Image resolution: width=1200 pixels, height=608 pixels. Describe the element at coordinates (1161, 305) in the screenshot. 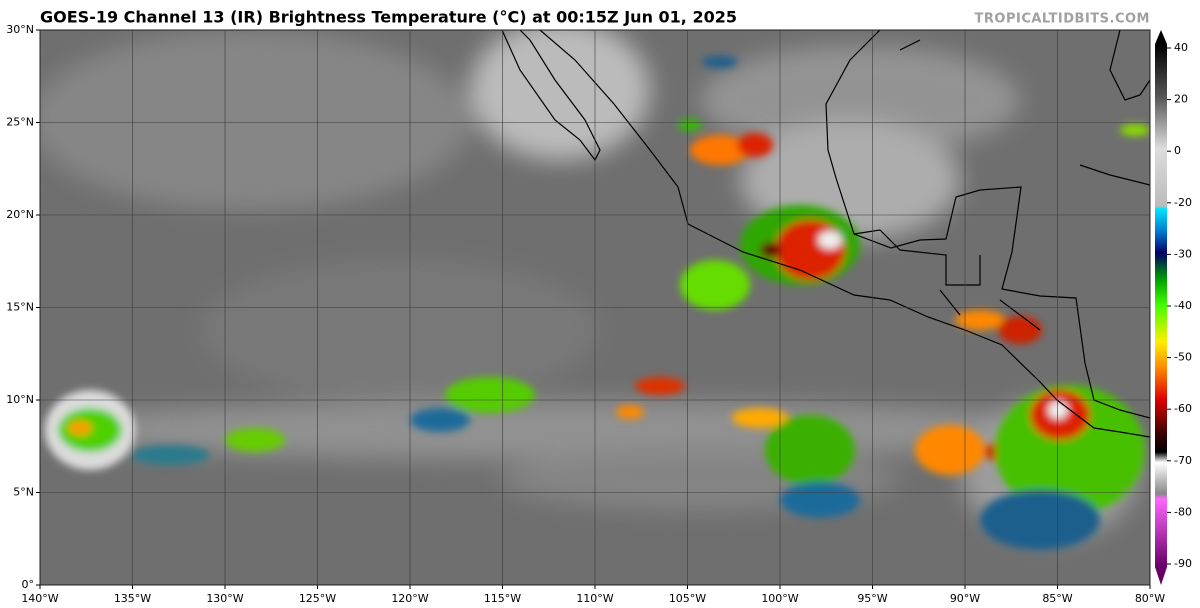

I see `colorbar` at that location.